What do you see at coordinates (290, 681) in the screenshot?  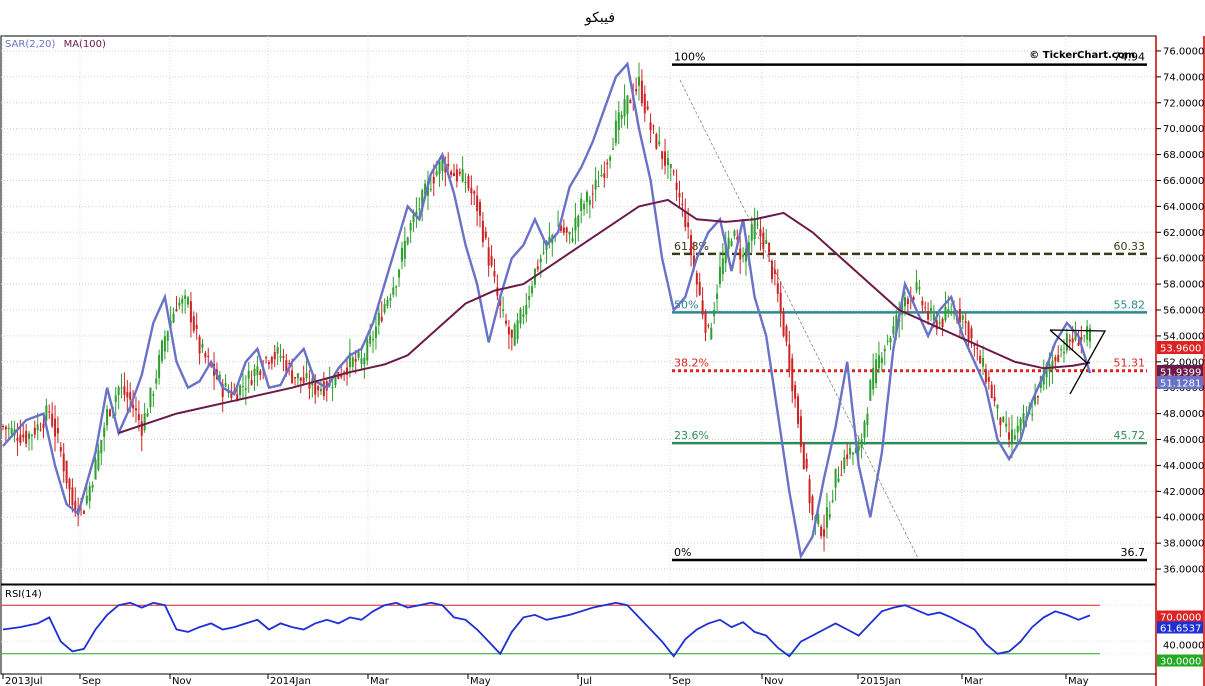 I see `x-tick-label: 2014Jan` at bounding box center [290, 681].